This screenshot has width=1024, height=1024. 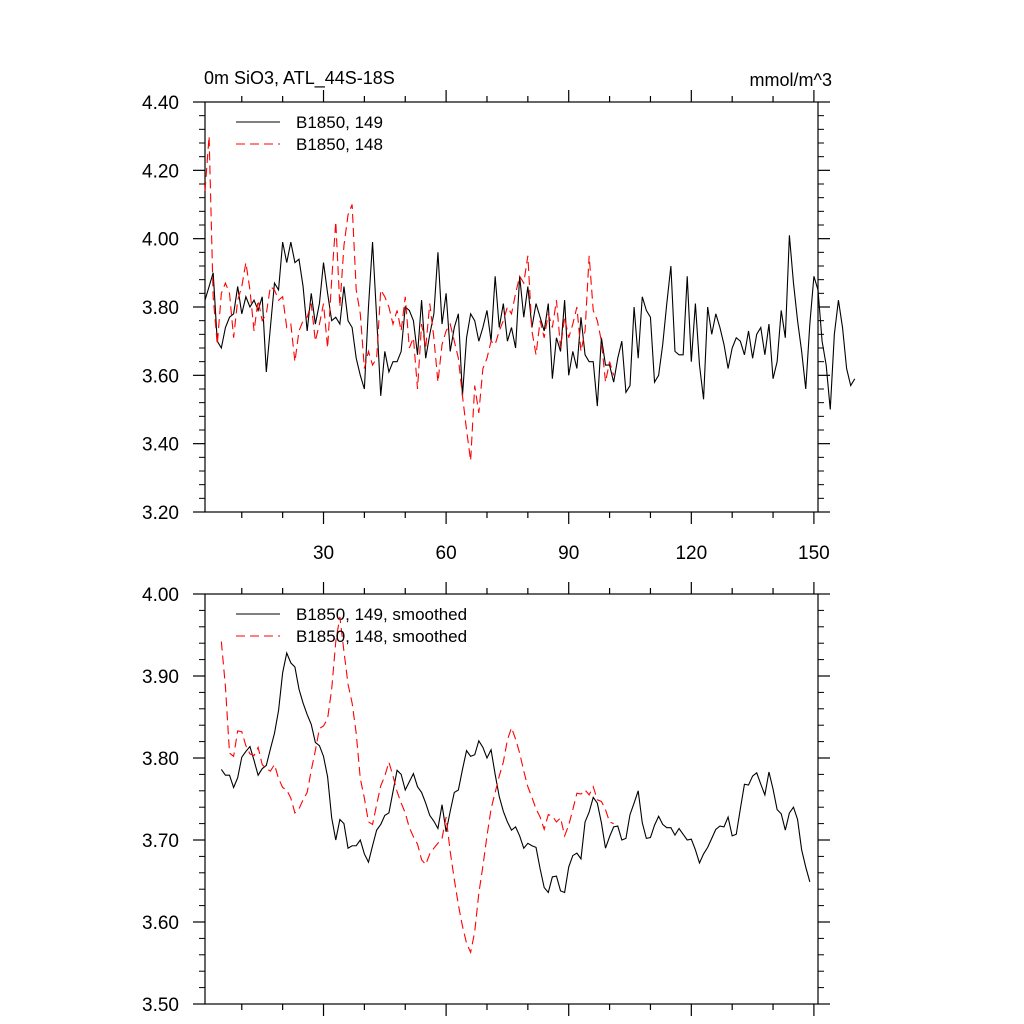 What do you see at coordinates (691, 553) in the screenshot?
I see `x-tick-label: 120` at bounding box center [691, 553].